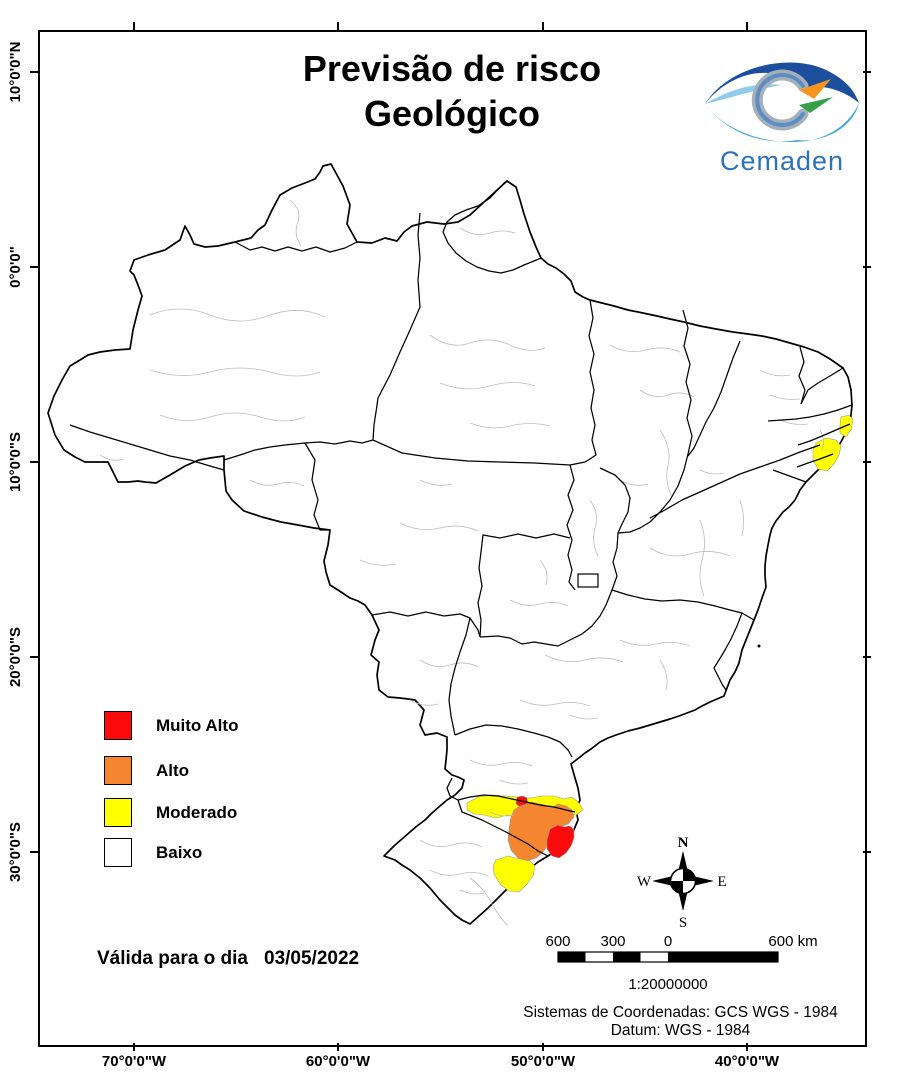 The height and width of the screenshot is (1080, 907). I want to click on legend-swatch-moderado, so click(118, 812).